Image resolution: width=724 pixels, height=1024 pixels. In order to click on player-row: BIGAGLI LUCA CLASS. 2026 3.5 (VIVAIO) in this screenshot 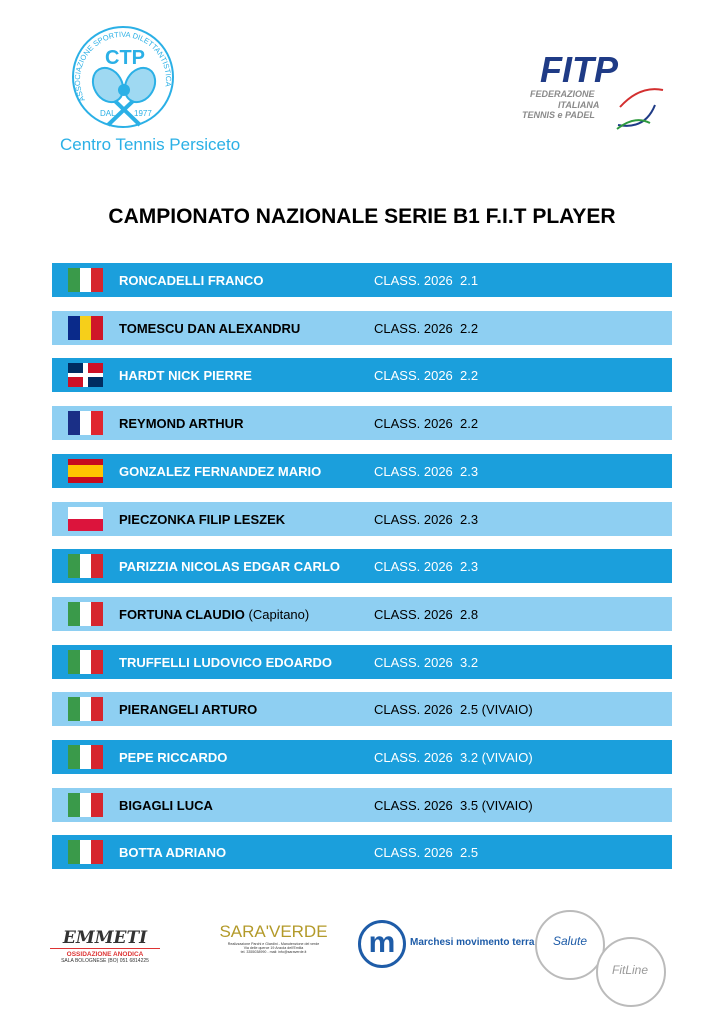, I will do `click(362, 804)`.